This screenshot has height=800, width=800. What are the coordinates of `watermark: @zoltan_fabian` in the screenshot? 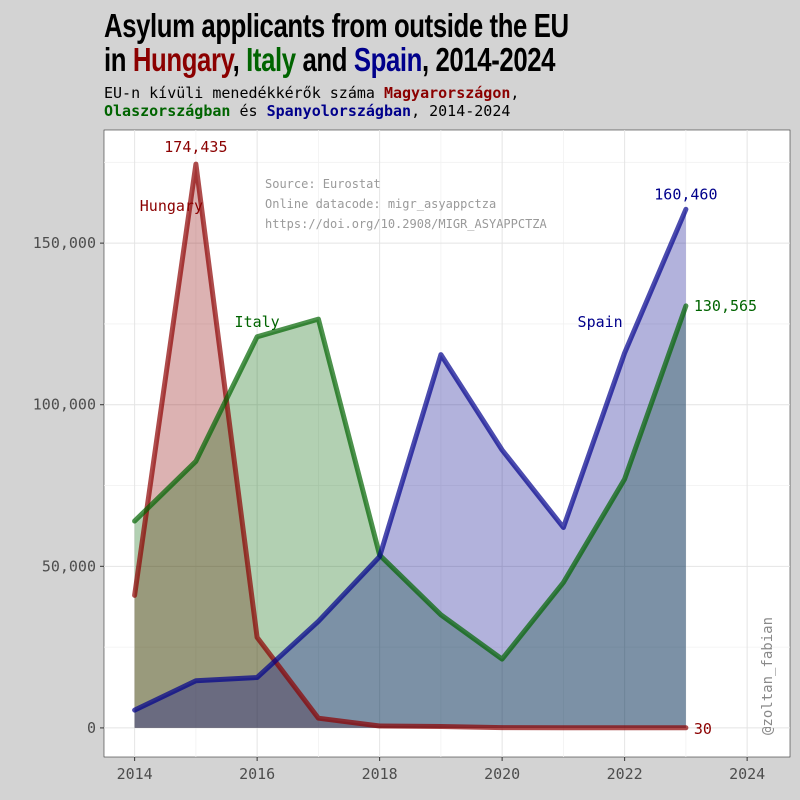 It's located at (768, 676).